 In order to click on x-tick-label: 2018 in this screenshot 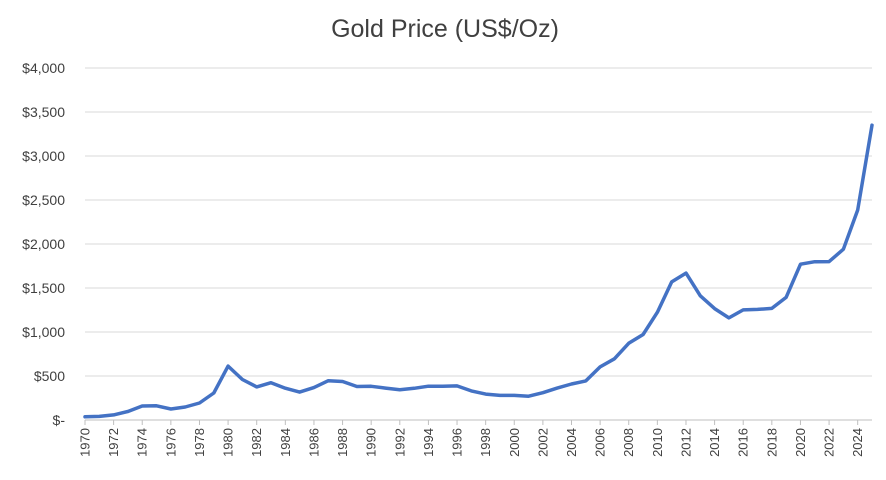, I will do `click(771, 442)`.